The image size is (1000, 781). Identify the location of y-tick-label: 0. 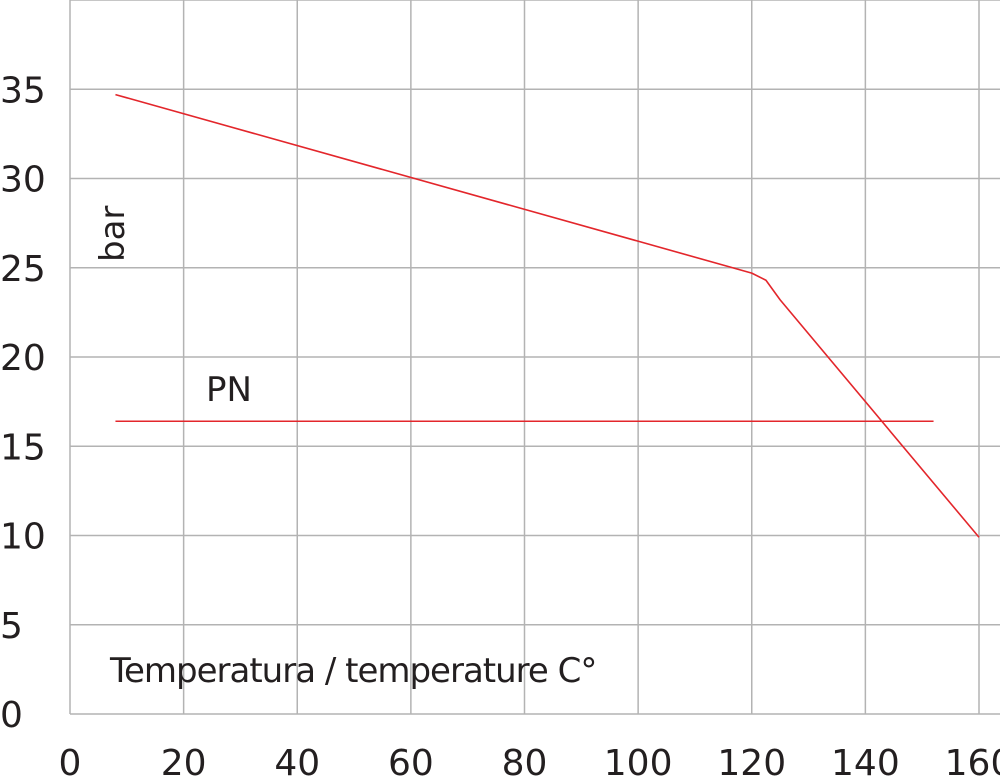
(11, 715).